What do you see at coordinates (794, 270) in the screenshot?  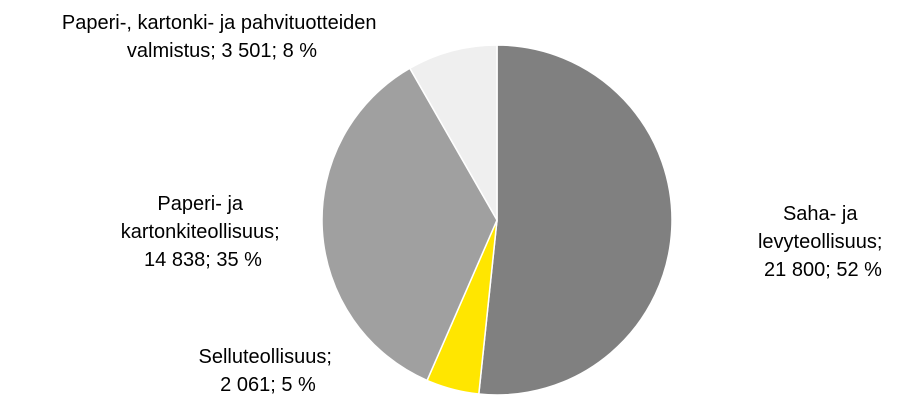 I see `value-label: 21 800` at bounding box center [794, 270].